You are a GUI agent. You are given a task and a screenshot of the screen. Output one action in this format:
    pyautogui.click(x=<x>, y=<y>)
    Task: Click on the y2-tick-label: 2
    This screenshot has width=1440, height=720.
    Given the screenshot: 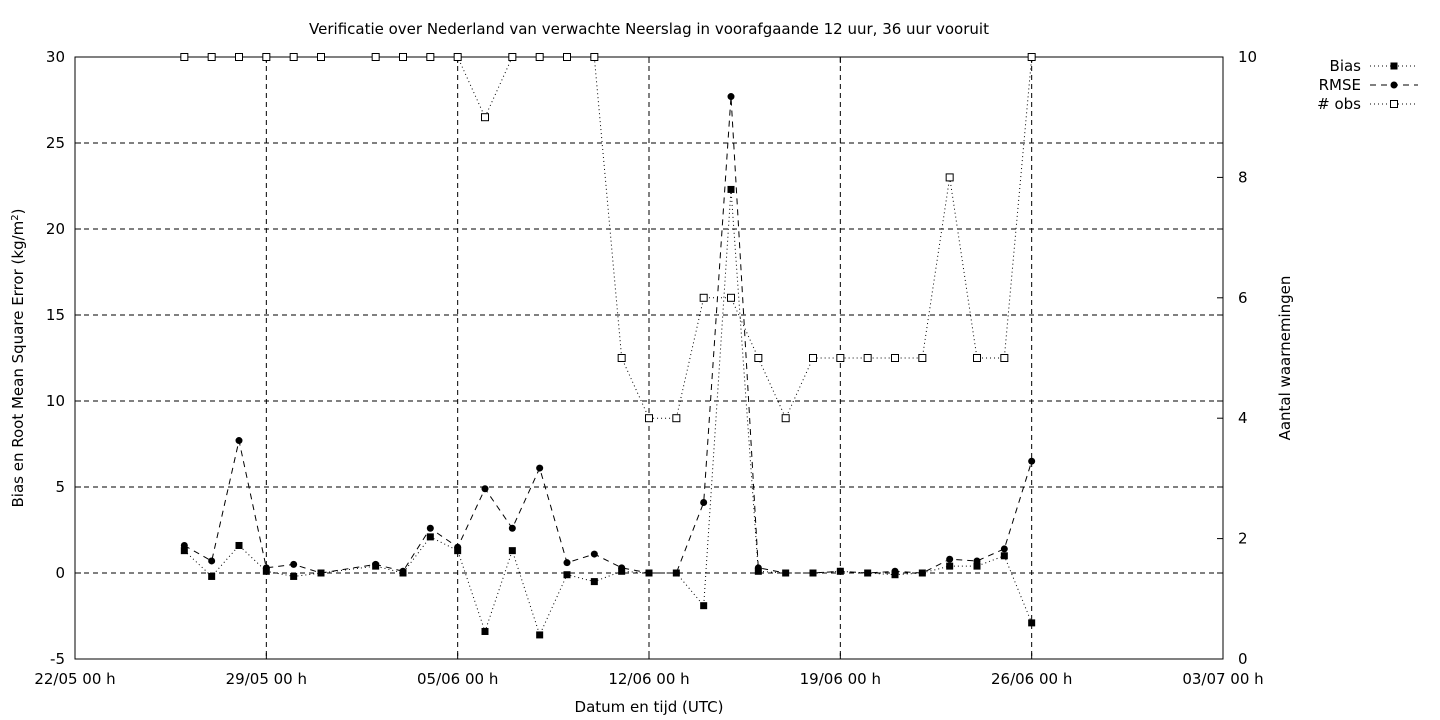 What is the action you would take?
    pyautogui.click(x=1243, y=539)
    